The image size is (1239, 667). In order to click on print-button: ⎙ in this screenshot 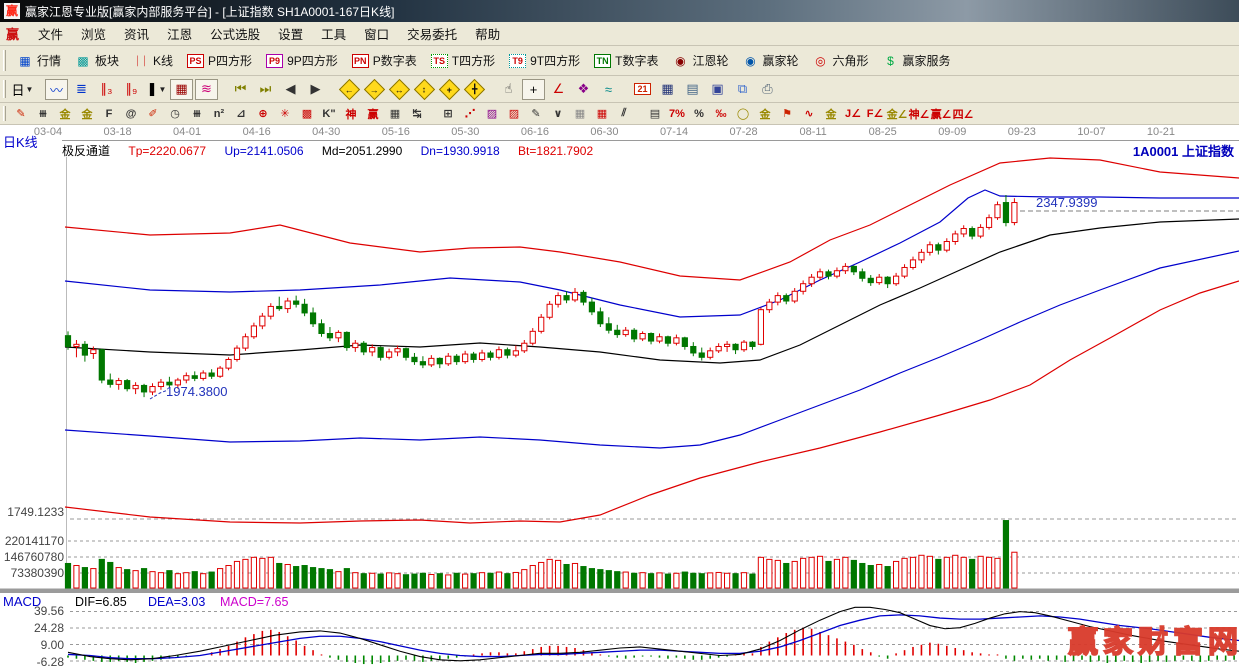, I will do `click(767, 89)`.